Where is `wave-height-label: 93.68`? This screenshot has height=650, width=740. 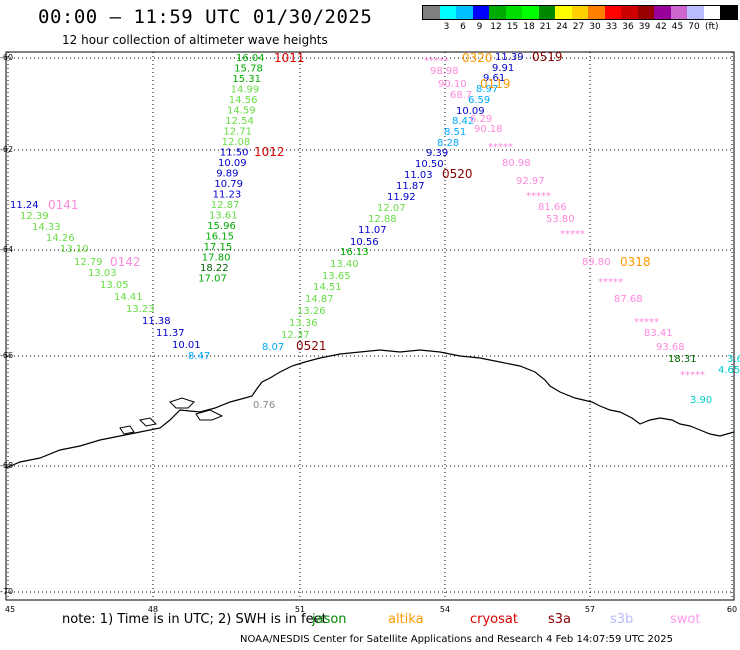
wave-height-label: 93.68 is located at coordinates (670, 347).